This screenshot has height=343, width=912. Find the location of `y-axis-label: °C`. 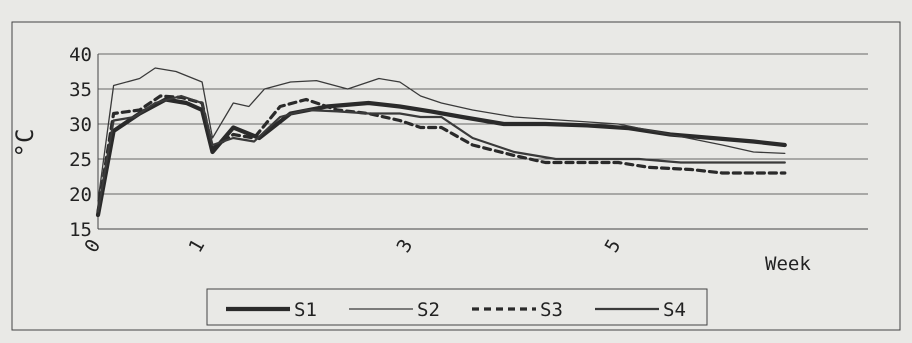

y-axis-label: °C is located at coordinates (25, 143).